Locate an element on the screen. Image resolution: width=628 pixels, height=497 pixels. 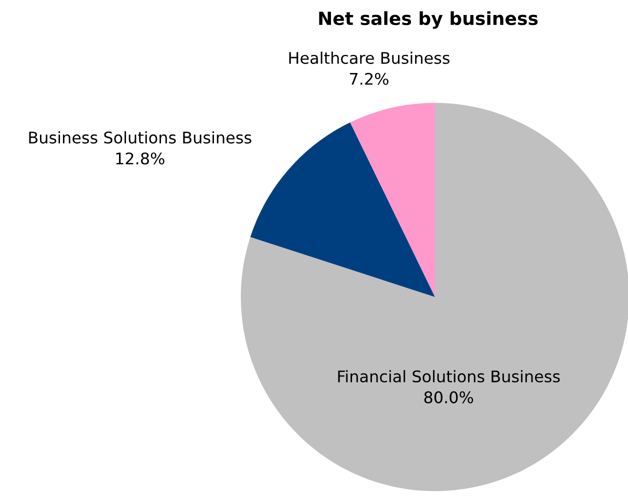
data-label: 7.2% is located at coordinates (369, 78).